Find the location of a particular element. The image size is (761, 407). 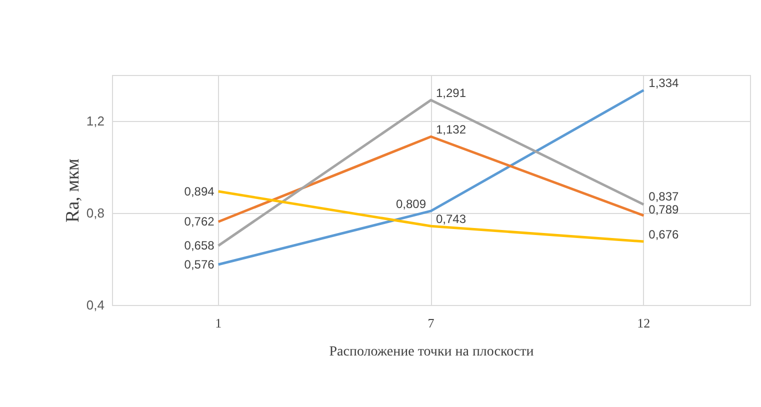

data-label: 1,334 is located at coordinates (664, 83).